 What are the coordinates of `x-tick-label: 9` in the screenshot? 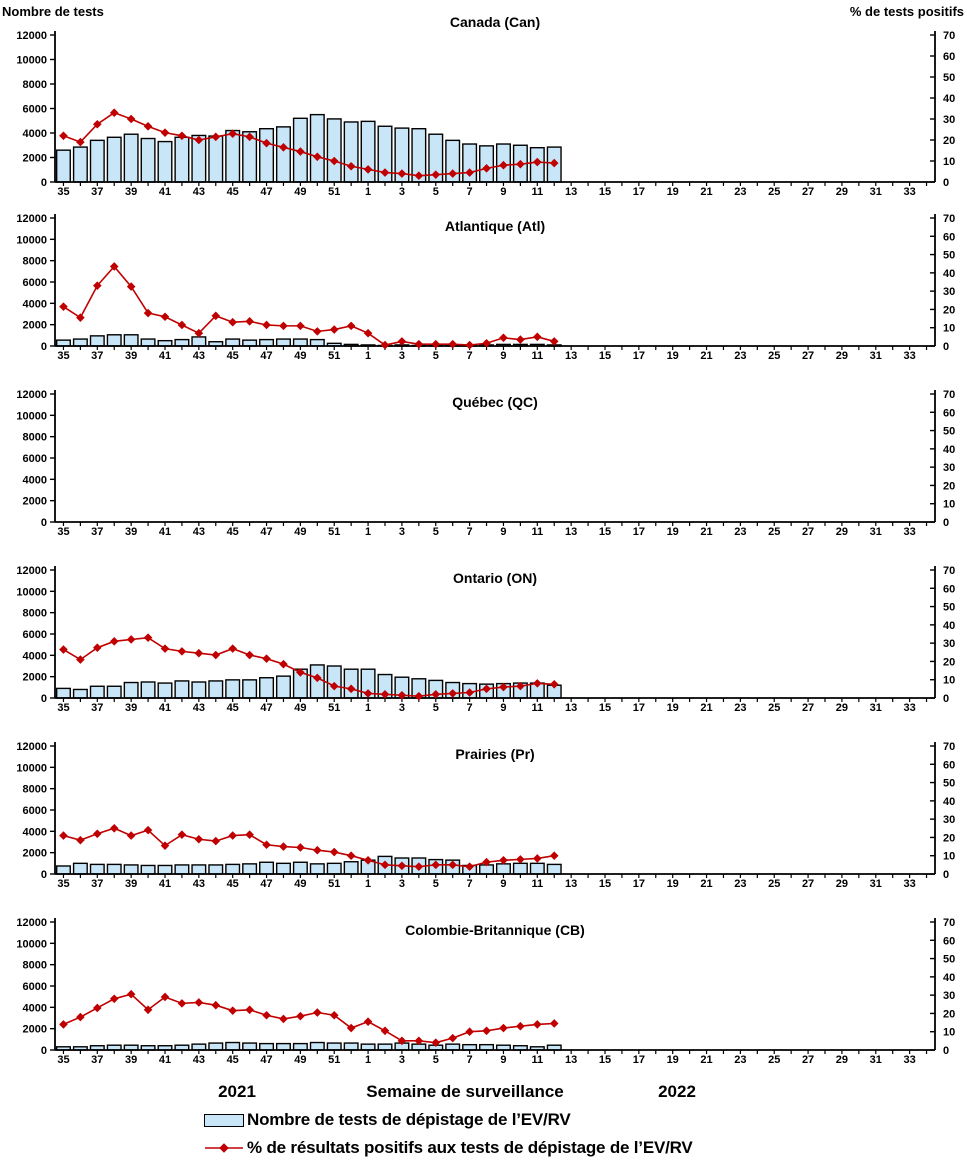 It's located at (503, 708).